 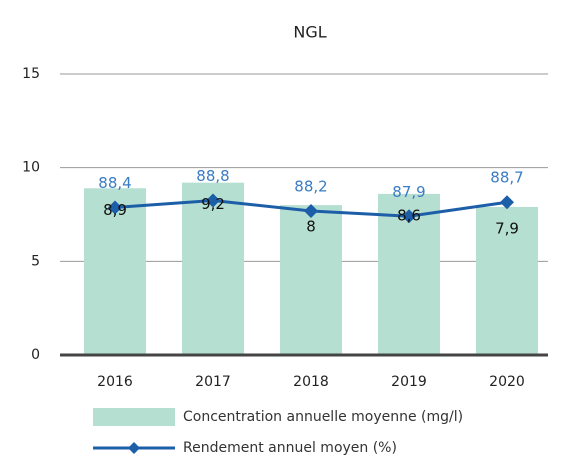 What do you see at coordinates (114, 183) in the screenshot?
I see `line-value-label: 88,4` at bounding box center [114, 183].